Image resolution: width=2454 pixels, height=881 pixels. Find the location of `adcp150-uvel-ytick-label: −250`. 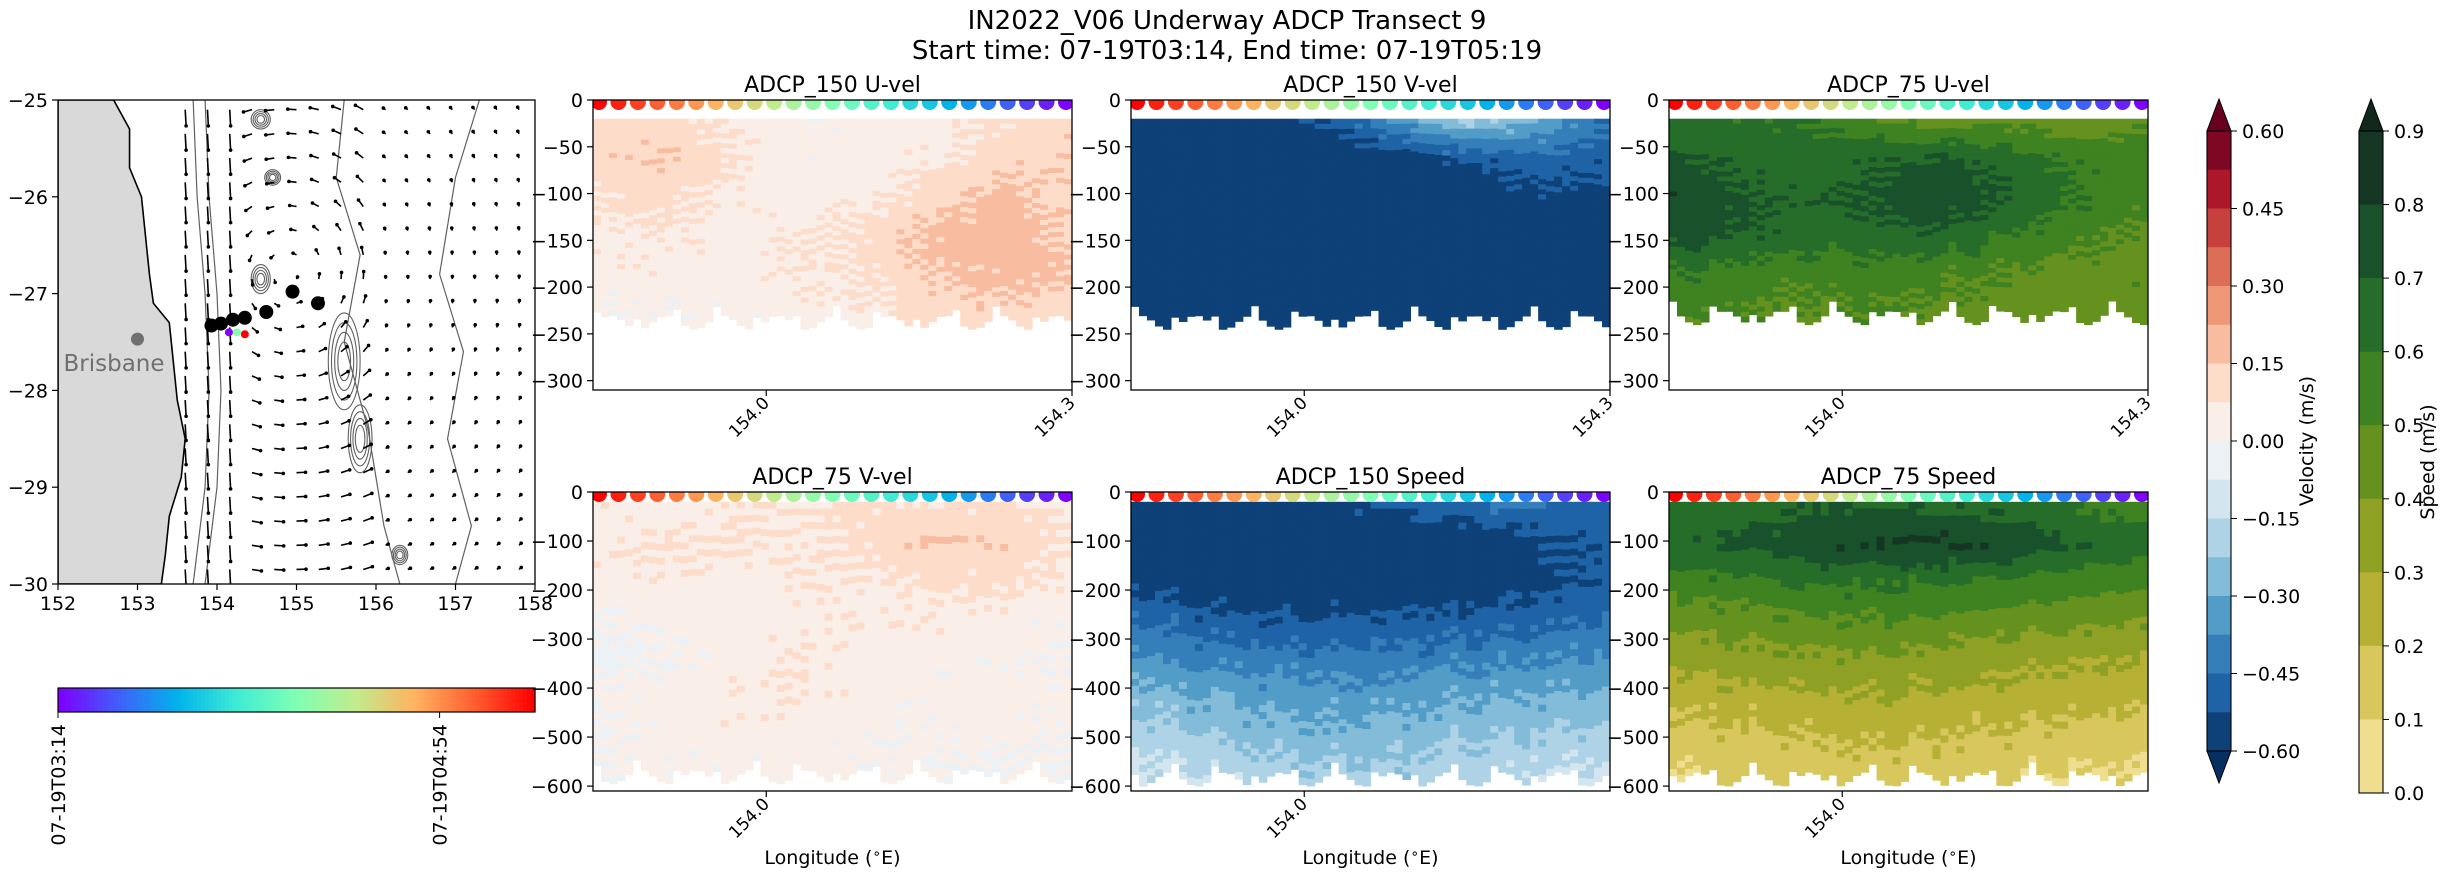

adcp150-uvel-ytick-label: −250 is located at coordinates (557, 335).